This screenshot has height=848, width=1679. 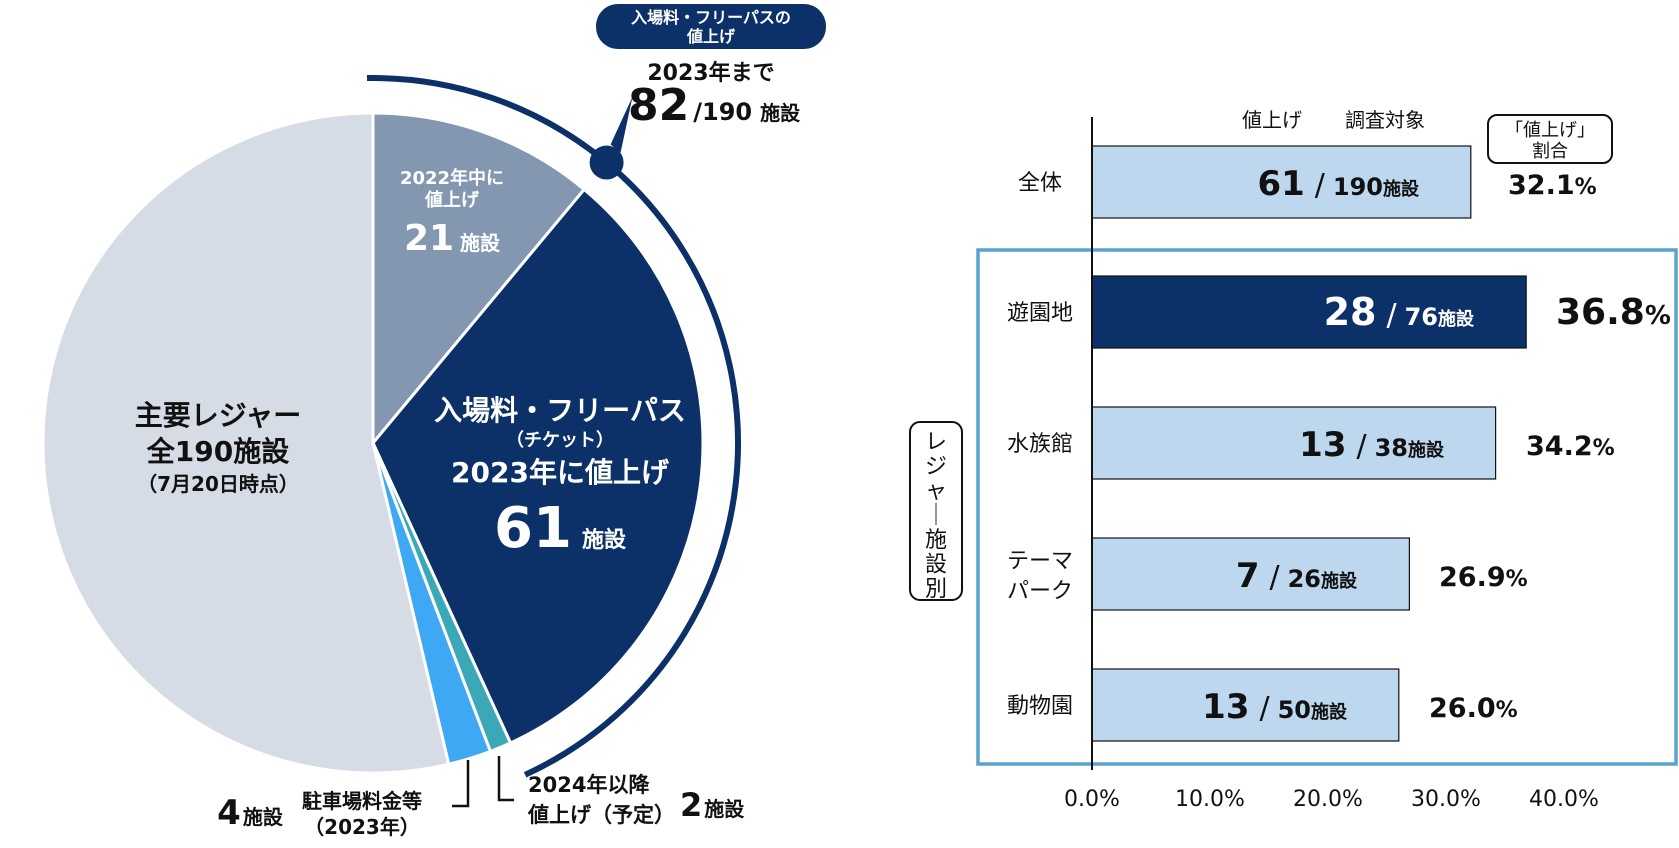 What do you see at coordinates (1040, 706) in the screenshot?
I see `category-label: 動物園` at bounding box center [1040, 706].